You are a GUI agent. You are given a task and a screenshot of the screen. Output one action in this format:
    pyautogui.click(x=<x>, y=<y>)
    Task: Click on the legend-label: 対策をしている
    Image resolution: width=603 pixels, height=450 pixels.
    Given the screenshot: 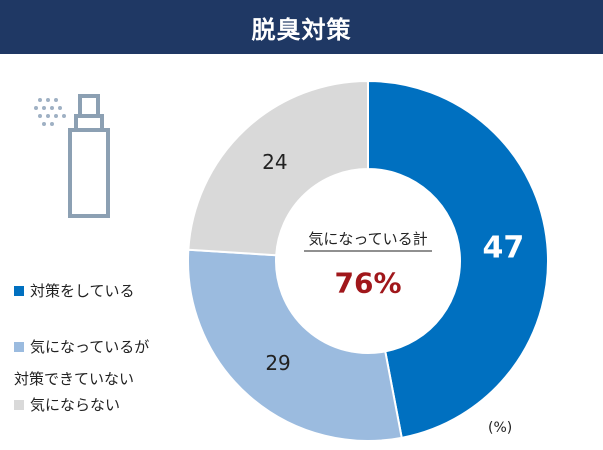 What is the action you would take?
    pyautogui.click(x=82, y=291)
    